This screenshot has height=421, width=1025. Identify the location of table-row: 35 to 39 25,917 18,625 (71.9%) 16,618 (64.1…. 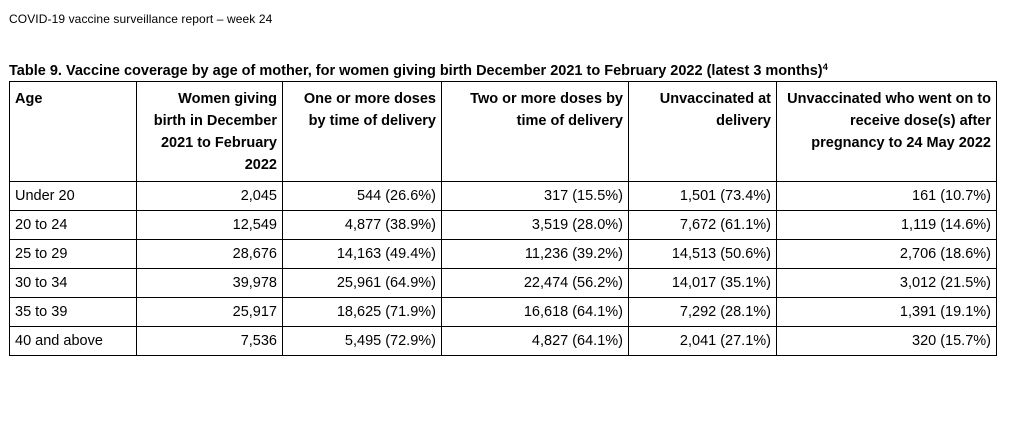
(503, 312).